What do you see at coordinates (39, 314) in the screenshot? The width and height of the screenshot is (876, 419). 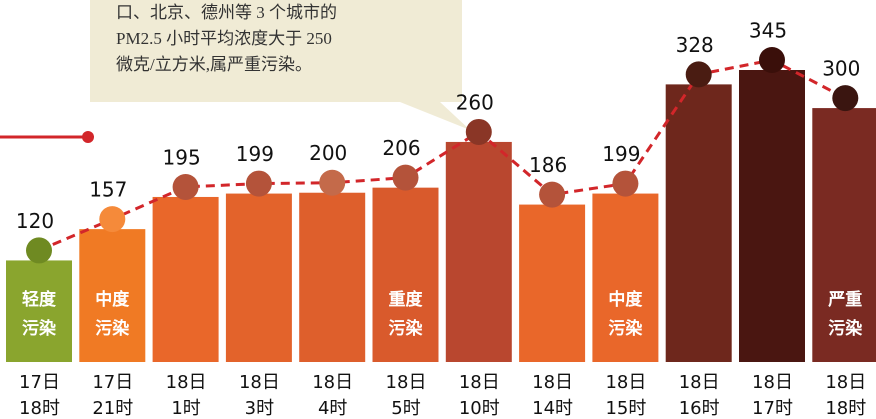 I see `level-label: 轻度 污染` at bounding box center [39, 314].